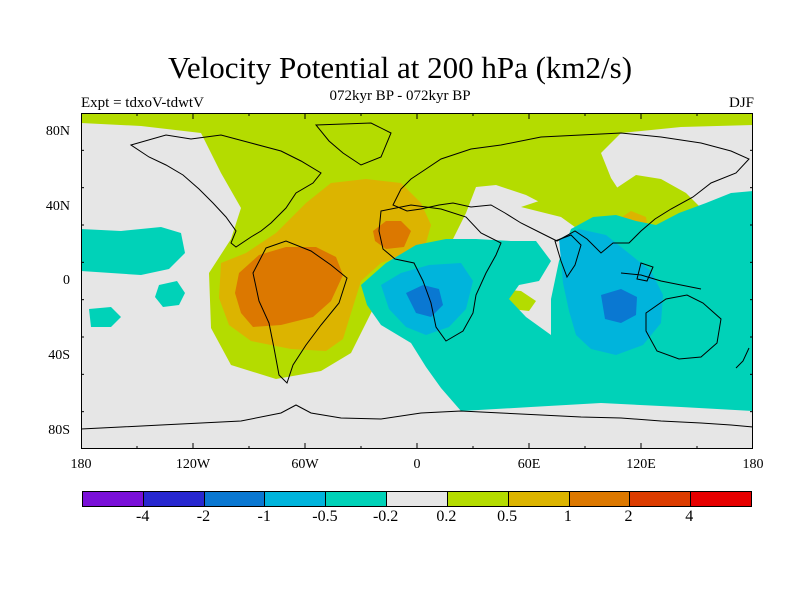 Image resolution: width=800 pixels, height=600 pixels. I want to click on colorbar-label: 0.2, so click(446, 516).